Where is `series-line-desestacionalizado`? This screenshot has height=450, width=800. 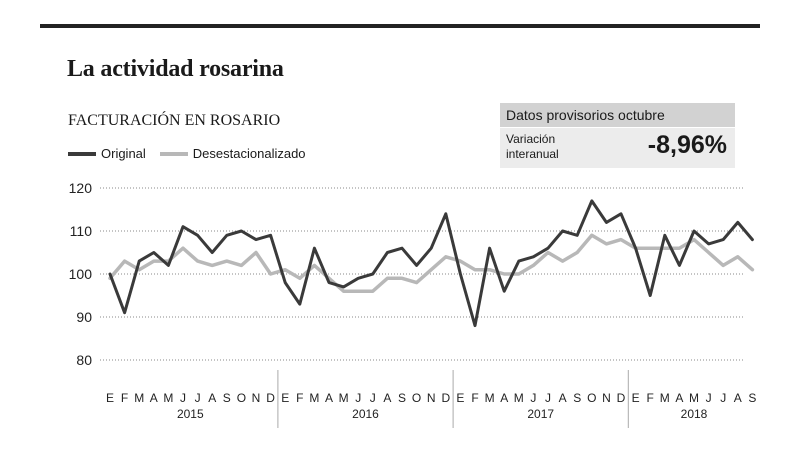 series-line-desestacionalizado is located at coordinates (431, 263).